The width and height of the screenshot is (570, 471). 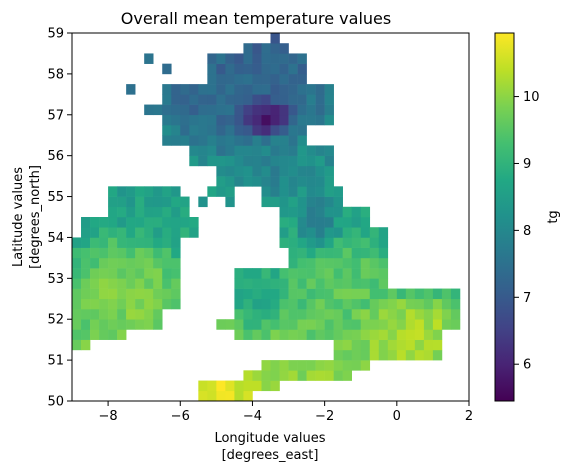 What do you see at coordinates (108, 416) in the screenshot?
I see `x-tick-label: −8` at bounding box center [108, 416].